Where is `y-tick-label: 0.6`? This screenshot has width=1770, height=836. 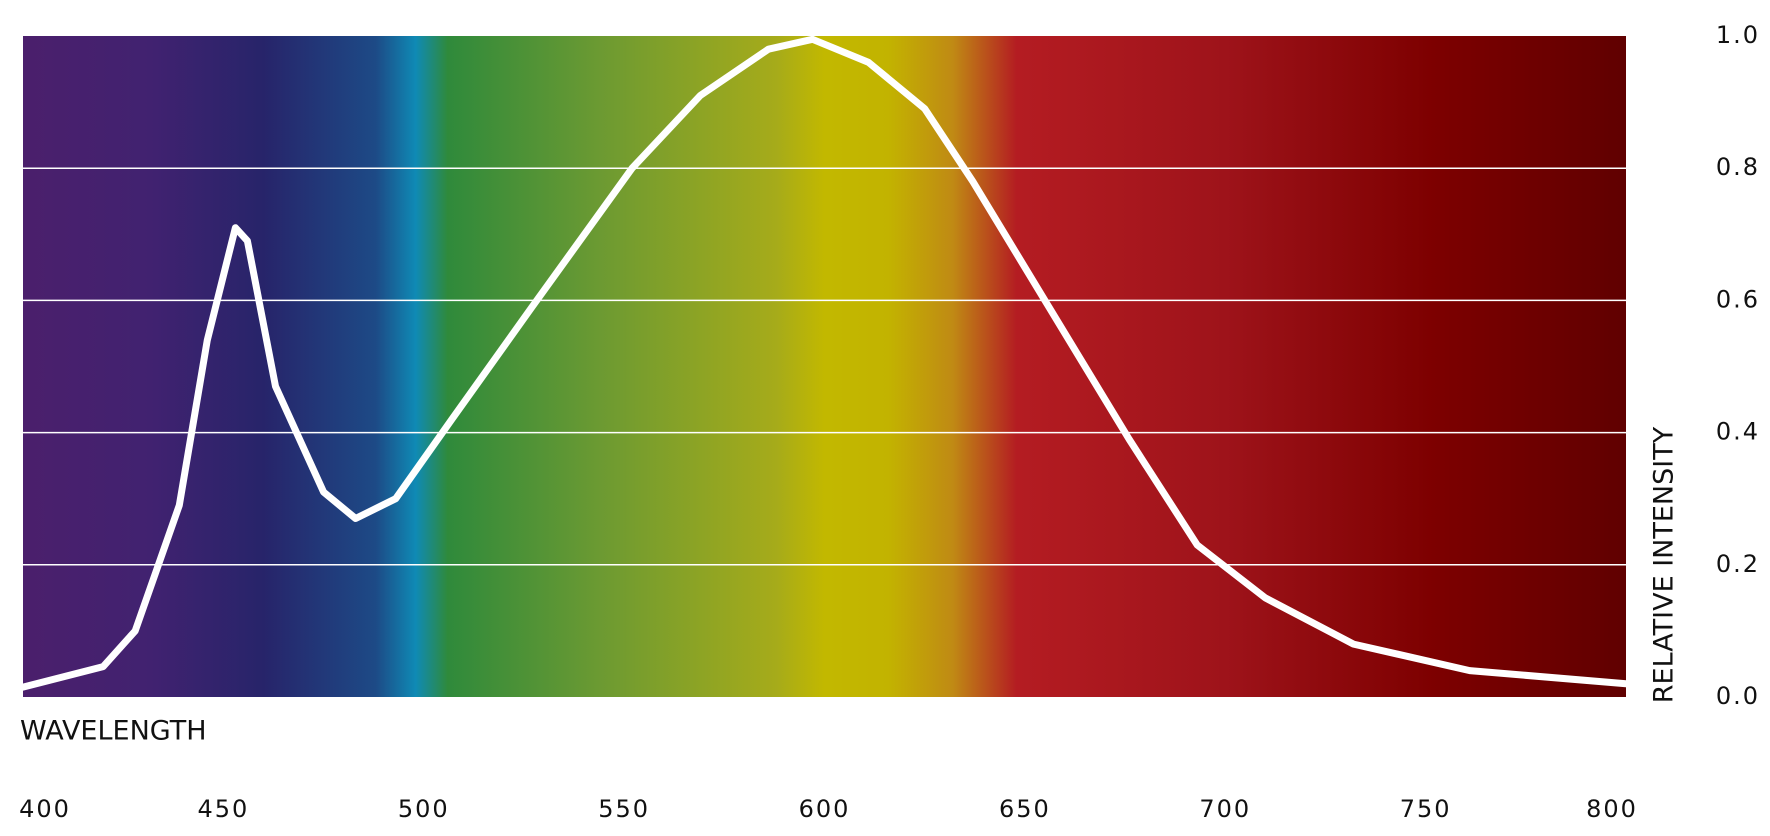 y-tick-label: 0.6 is located at coordinates (1738, 299).